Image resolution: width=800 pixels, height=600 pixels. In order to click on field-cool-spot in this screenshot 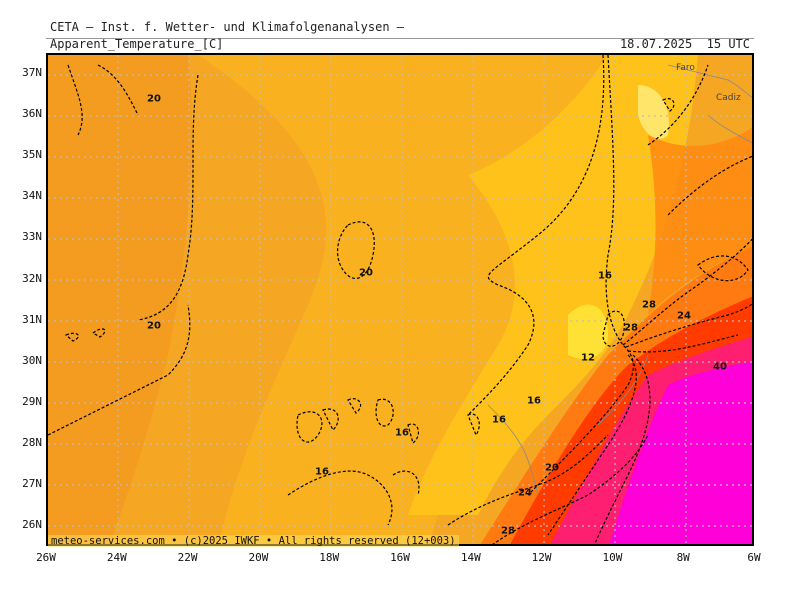, I will do `click(588, 331)`.